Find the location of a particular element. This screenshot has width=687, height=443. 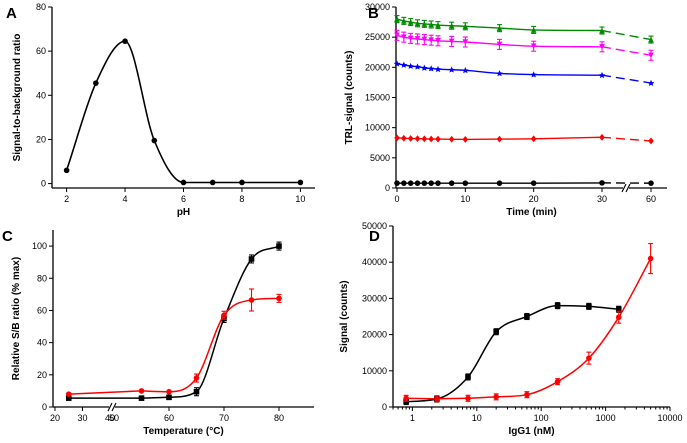

x-tick-label: 10 is located at coordinates (300, 199).